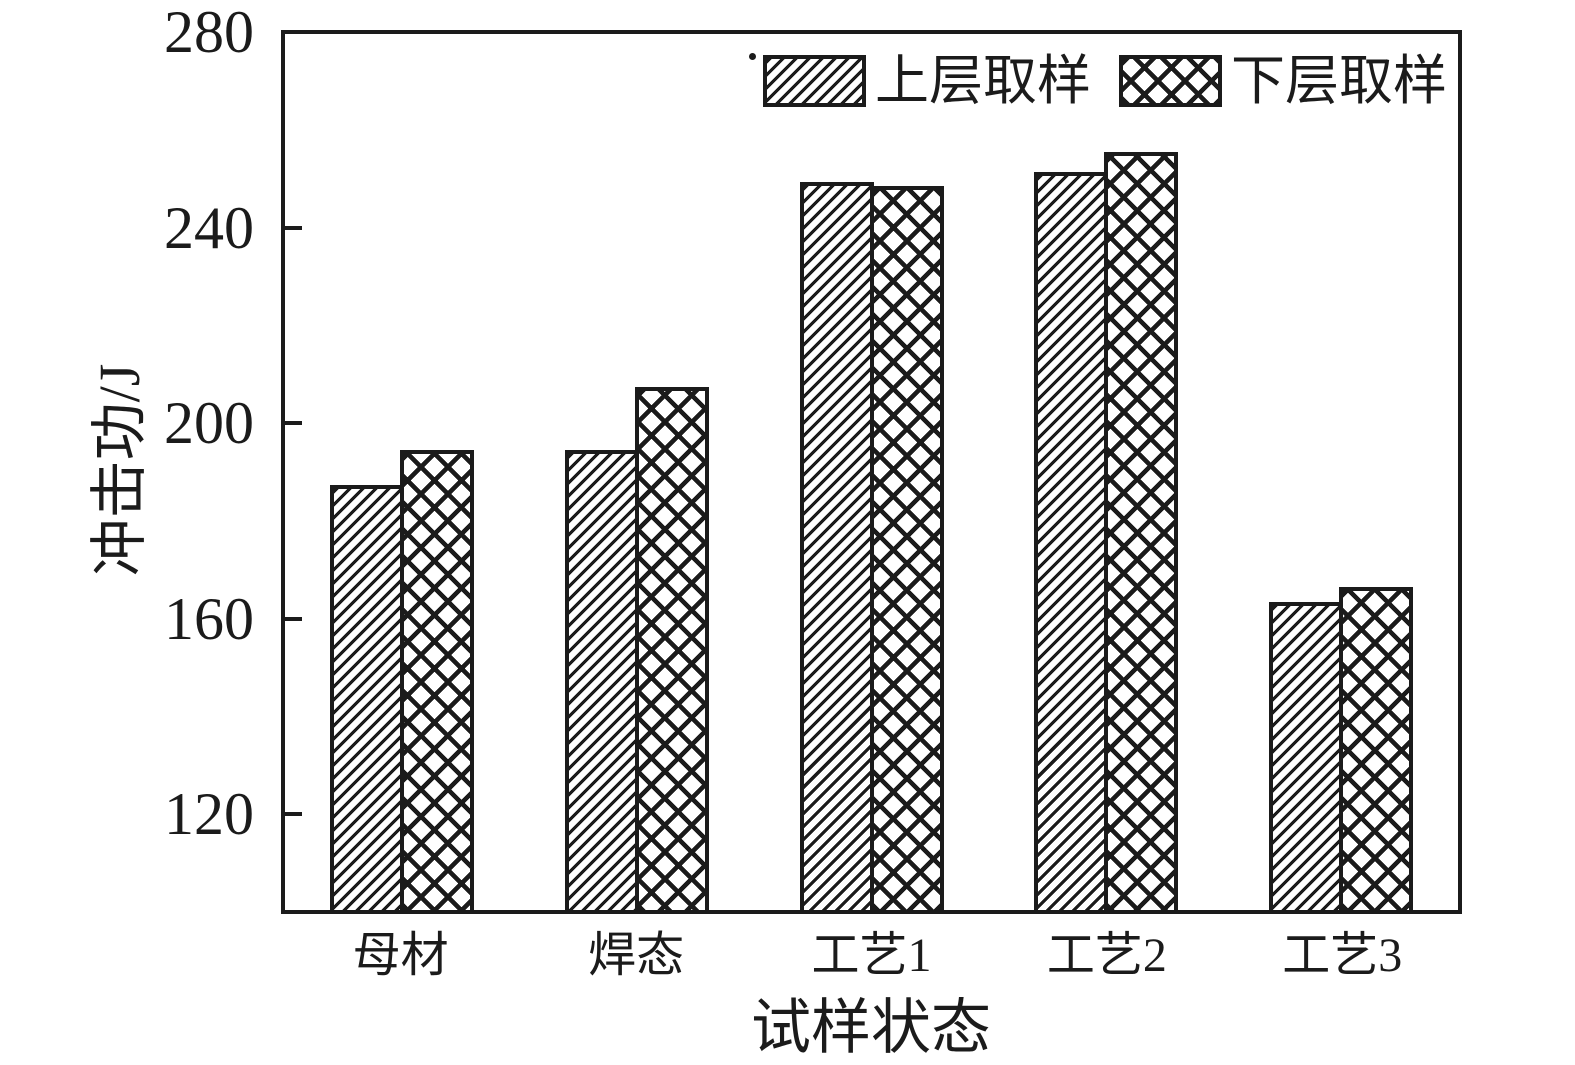 The height and width of the screenshot is (1065, 1575). Describe the element at coordinates (983, 81) in the screenshot. I see `legend-label-上层取样: 上层取样` at that location.